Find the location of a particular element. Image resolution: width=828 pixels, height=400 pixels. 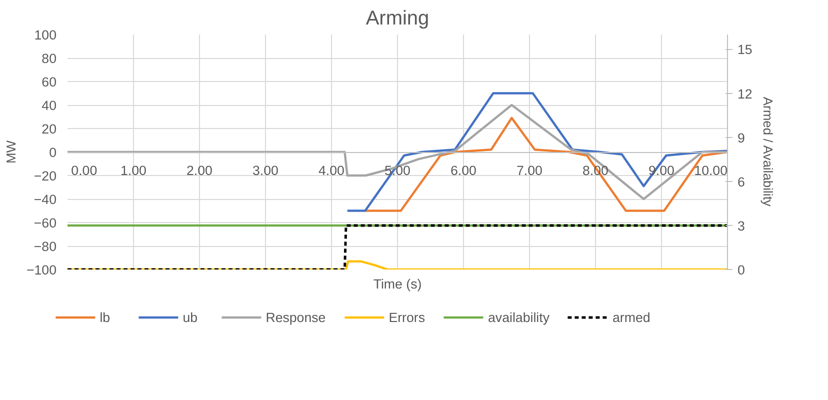

x-tick-label: 0.00 is located at coordinates (84, 170).